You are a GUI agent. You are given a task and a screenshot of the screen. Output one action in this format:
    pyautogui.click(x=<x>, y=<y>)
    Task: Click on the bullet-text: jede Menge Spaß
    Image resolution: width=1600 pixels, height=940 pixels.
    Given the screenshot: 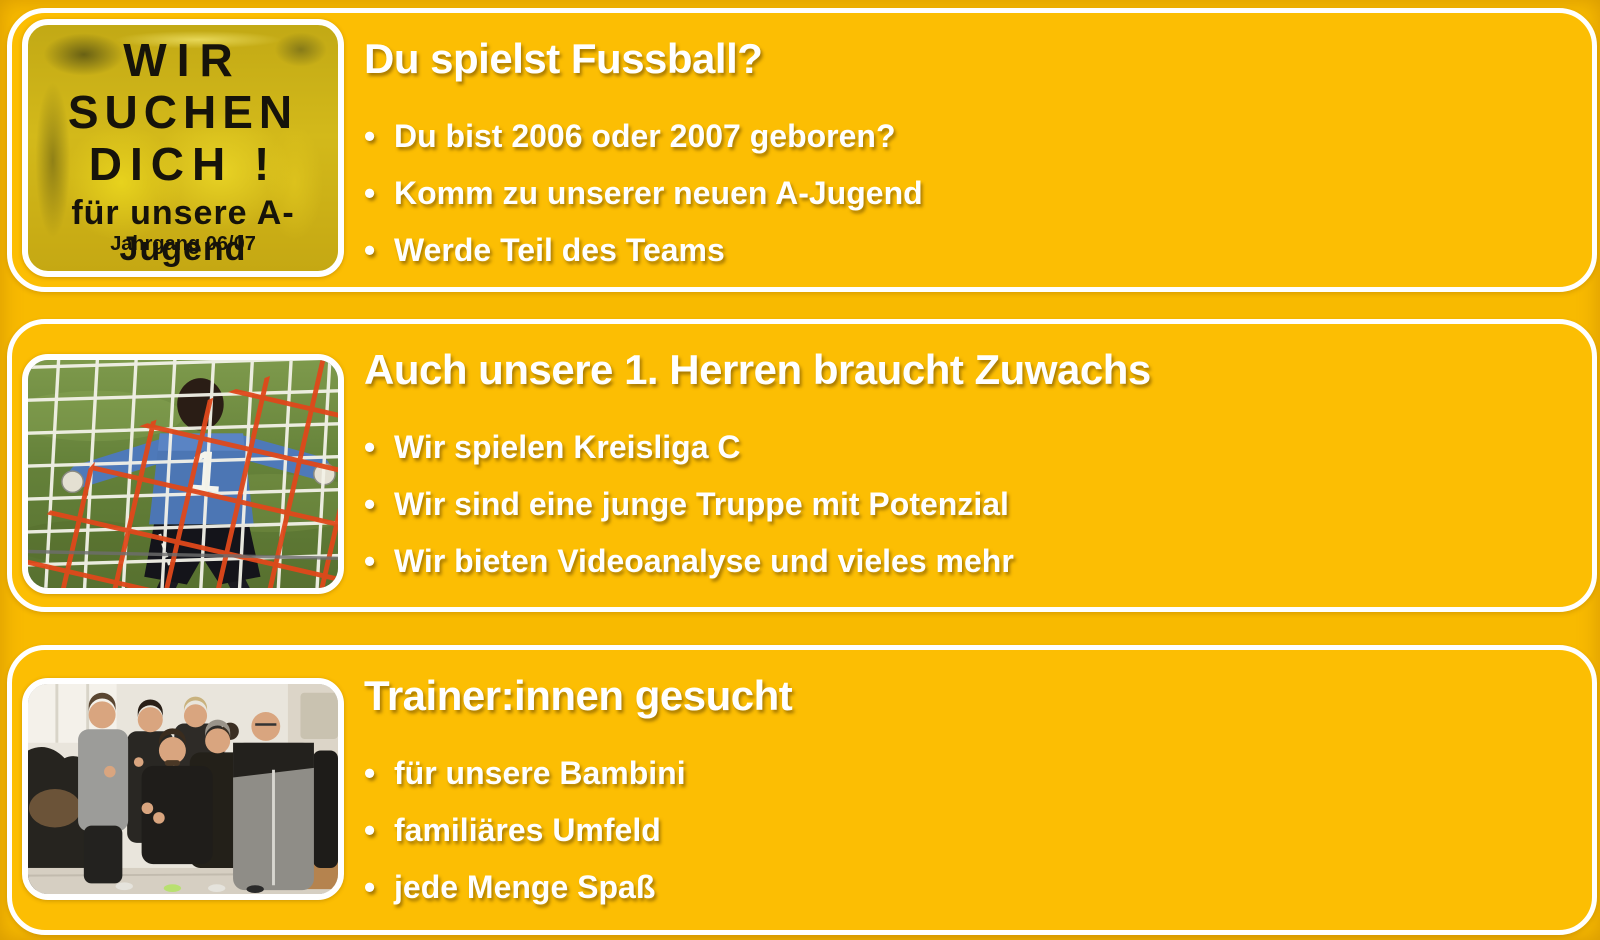 What is the action you would take?
    pyautogui.click(x=525, y=887)
    